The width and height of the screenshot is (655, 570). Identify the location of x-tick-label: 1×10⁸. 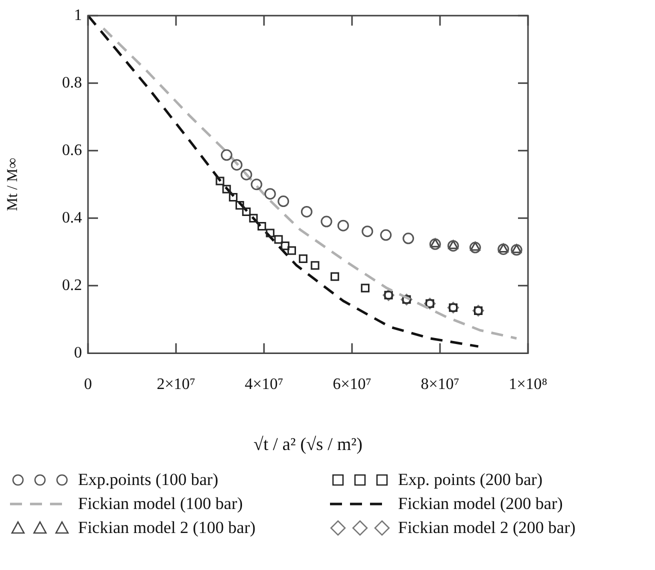
(528, 385).